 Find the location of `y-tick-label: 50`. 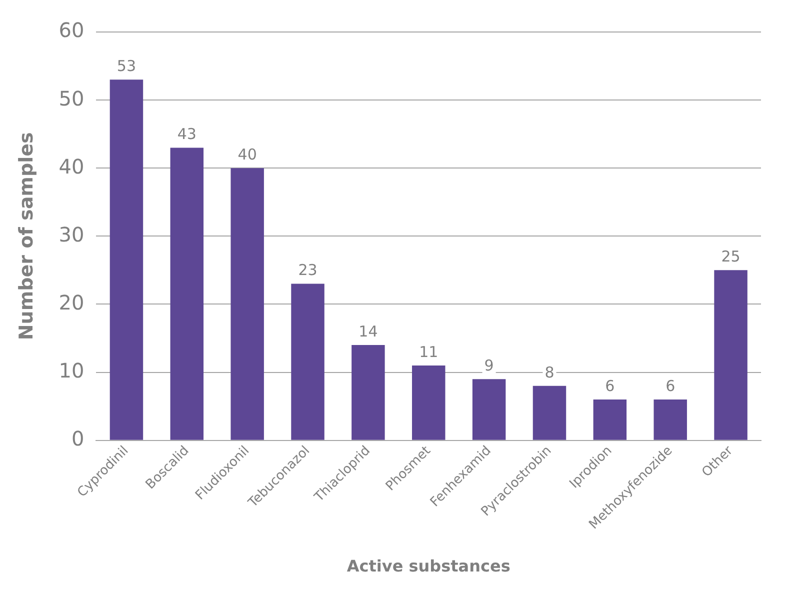

y-tick-label: 50 is located at coordinates (71, 98).